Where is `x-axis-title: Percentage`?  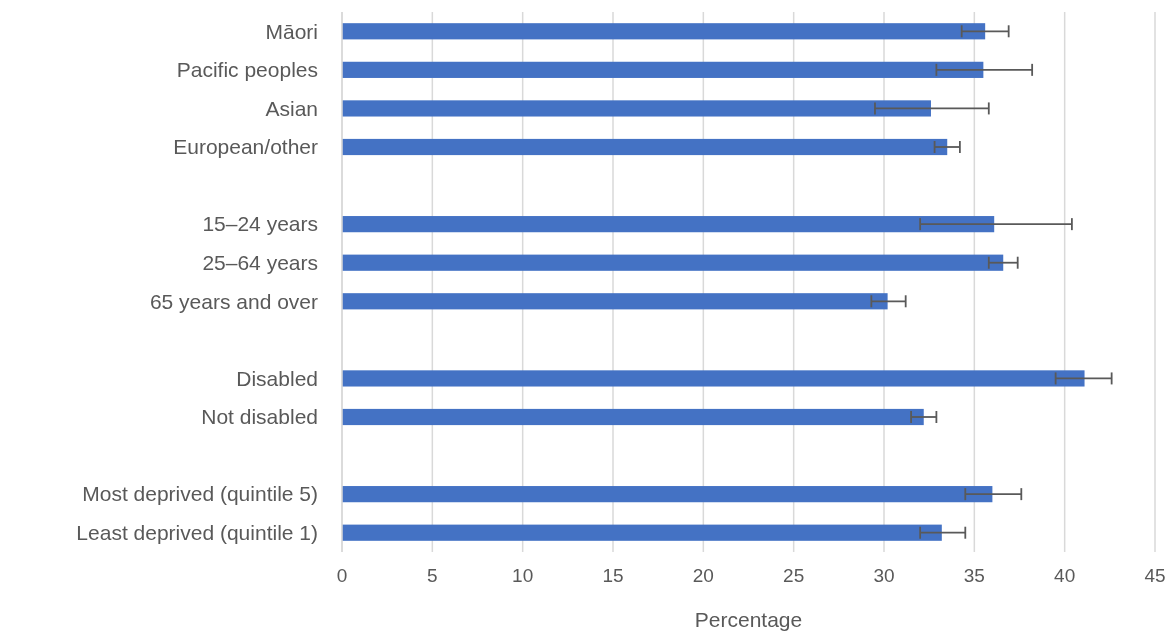 x-axis-title: Percentage is located at coordinates (748, 619).